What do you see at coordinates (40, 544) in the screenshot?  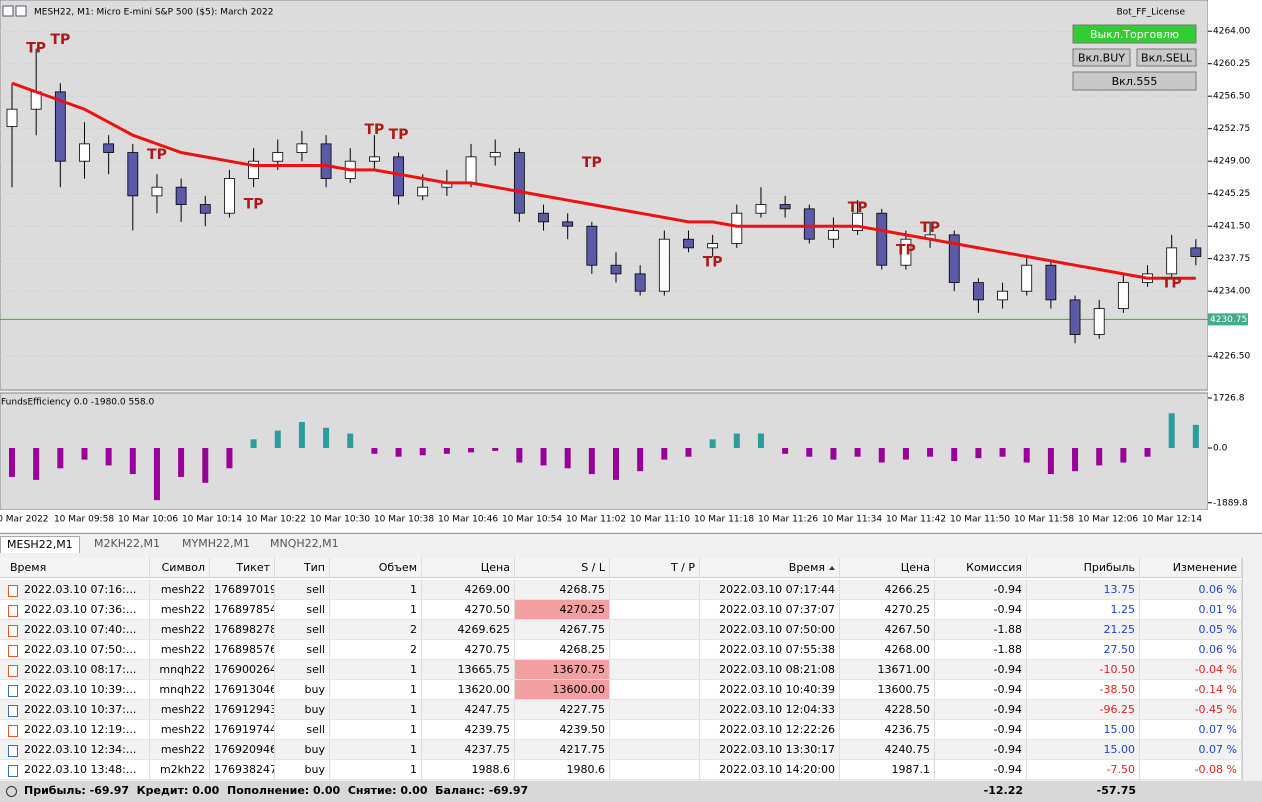 I see `chart-tab: MESH22,M1` at bounding box center [40, 544].